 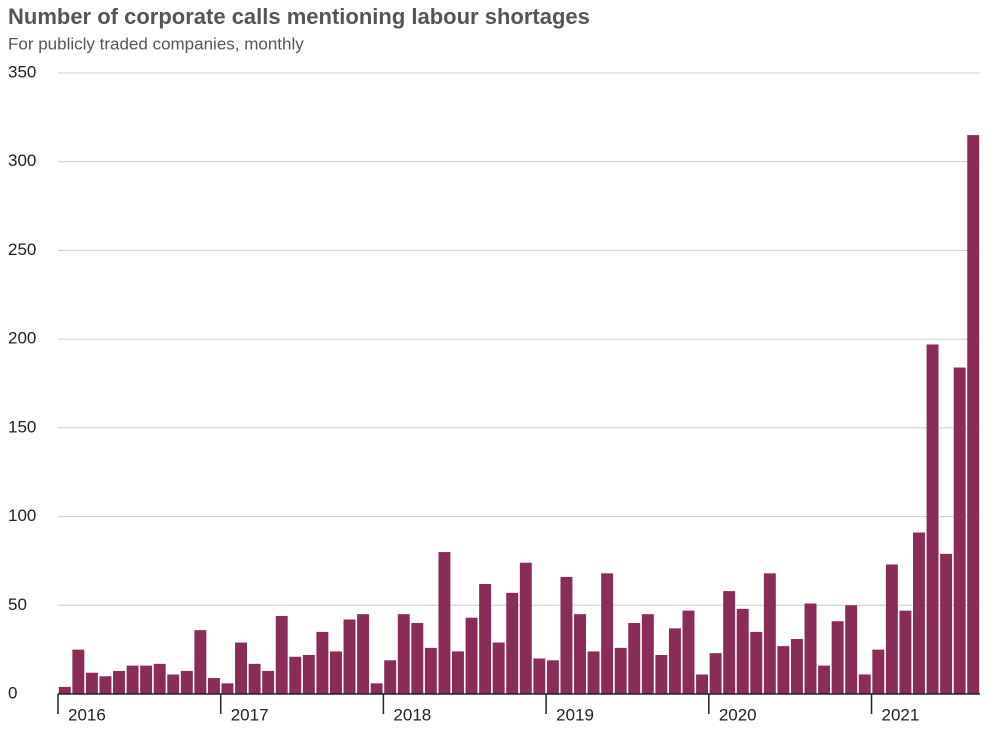 I want to click on y-tick-label: 50, so click(x=17, y=604).